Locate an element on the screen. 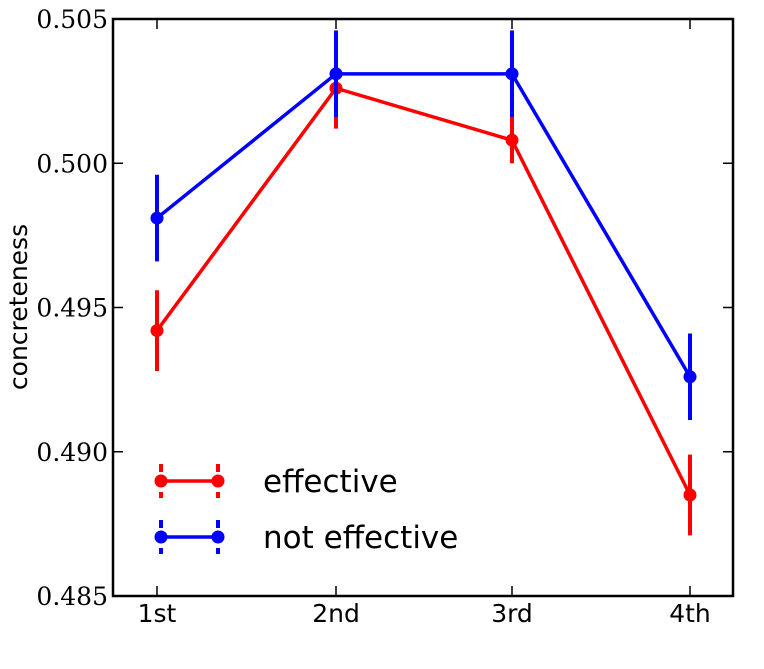 This screenshot has height=669, width=764. legend-item-not-effective: not effective is located at coordinates (306, 538).